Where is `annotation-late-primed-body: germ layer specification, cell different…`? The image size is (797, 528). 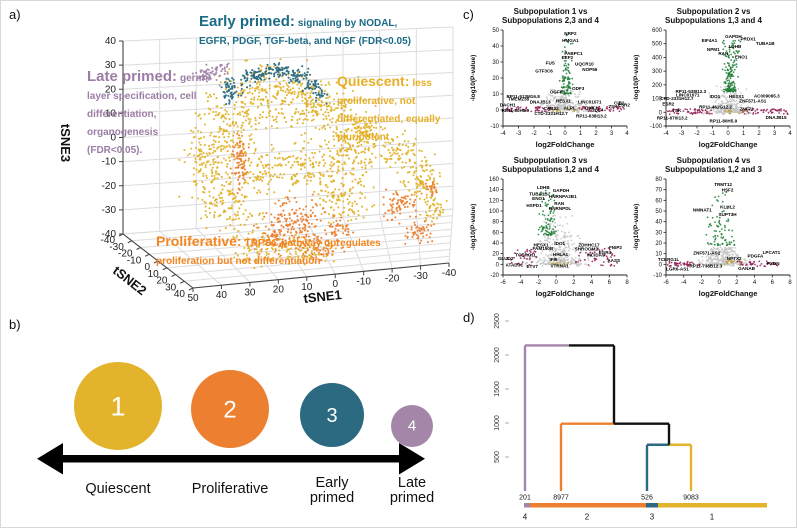
annotation-late-primed-body: germ layer specification, cell different… is located at coordinates (146, 114).